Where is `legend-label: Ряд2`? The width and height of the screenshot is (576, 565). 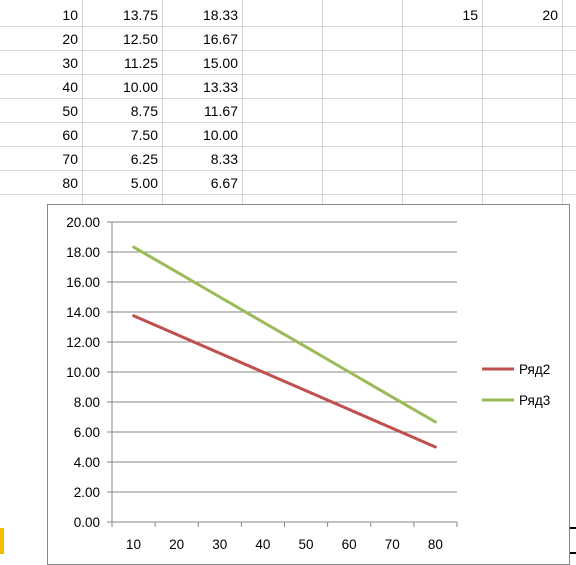
legend-label: Ряд2 is located at coordinates (534, 369).